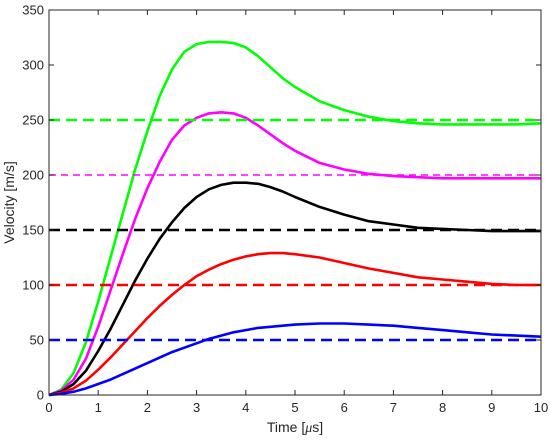 This screenshot has width=550, height=440. What do you see at coordinates (294, 407) in the screenshot?
I see `x-tick-label: 5` at bounding box center [294, 407].